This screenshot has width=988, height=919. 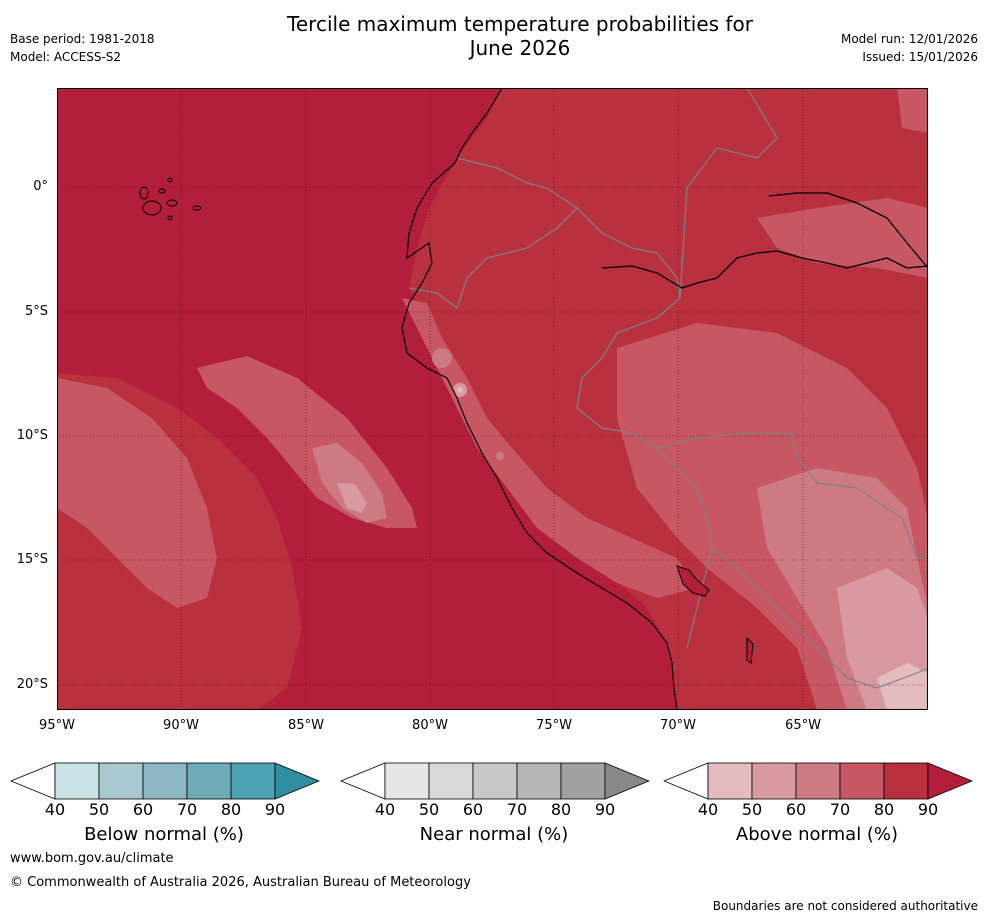 I want to click on lat-label-10s: 10°S, so click(x=32, y=435).